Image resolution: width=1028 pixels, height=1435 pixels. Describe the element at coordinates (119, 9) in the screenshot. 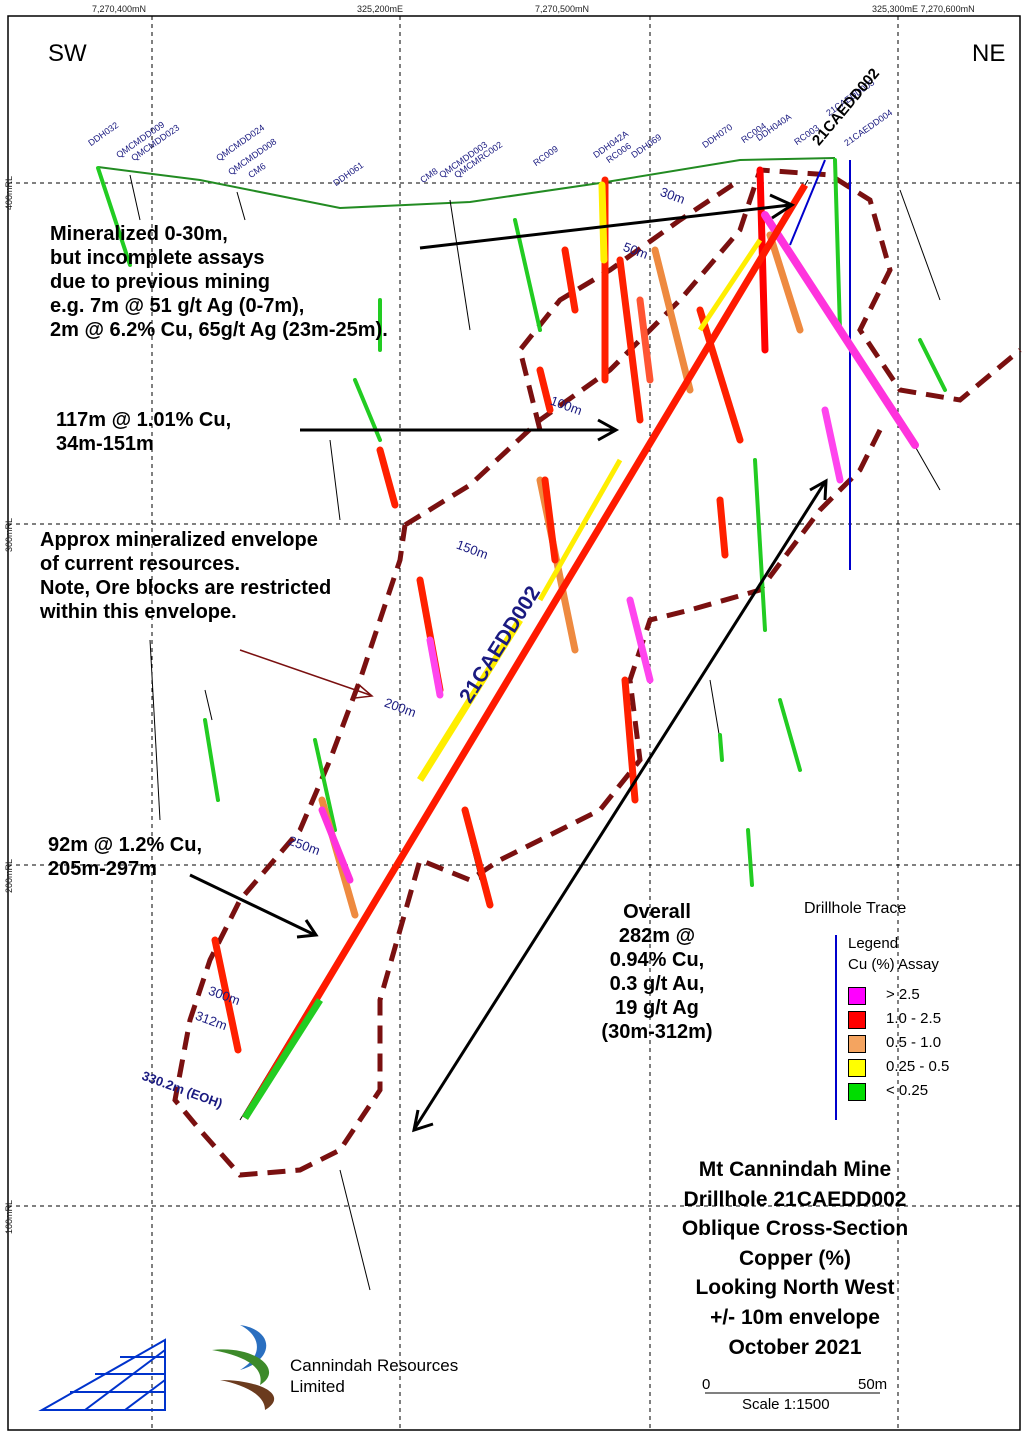

I see `grid-label-north-1: 7,270,400mN` at that location.